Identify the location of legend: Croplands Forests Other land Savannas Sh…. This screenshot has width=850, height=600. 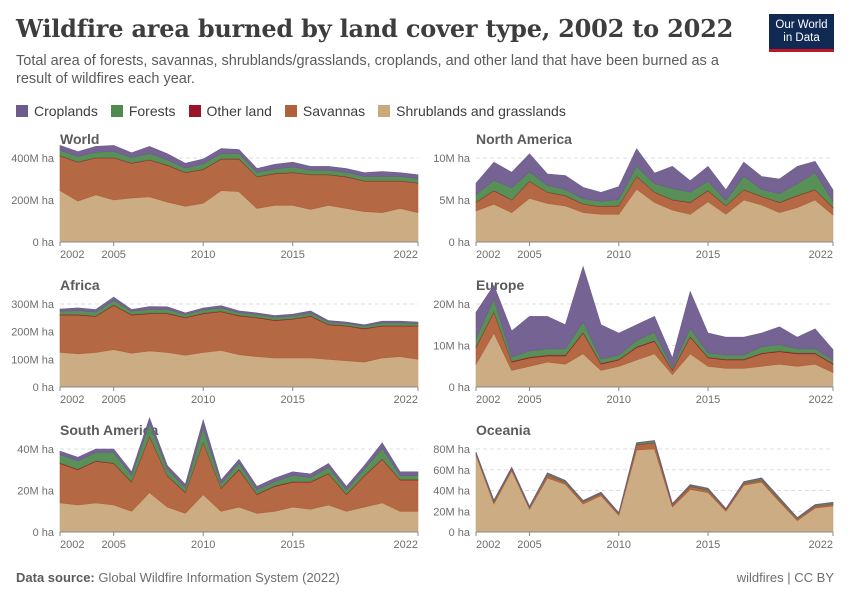
(297, 111).